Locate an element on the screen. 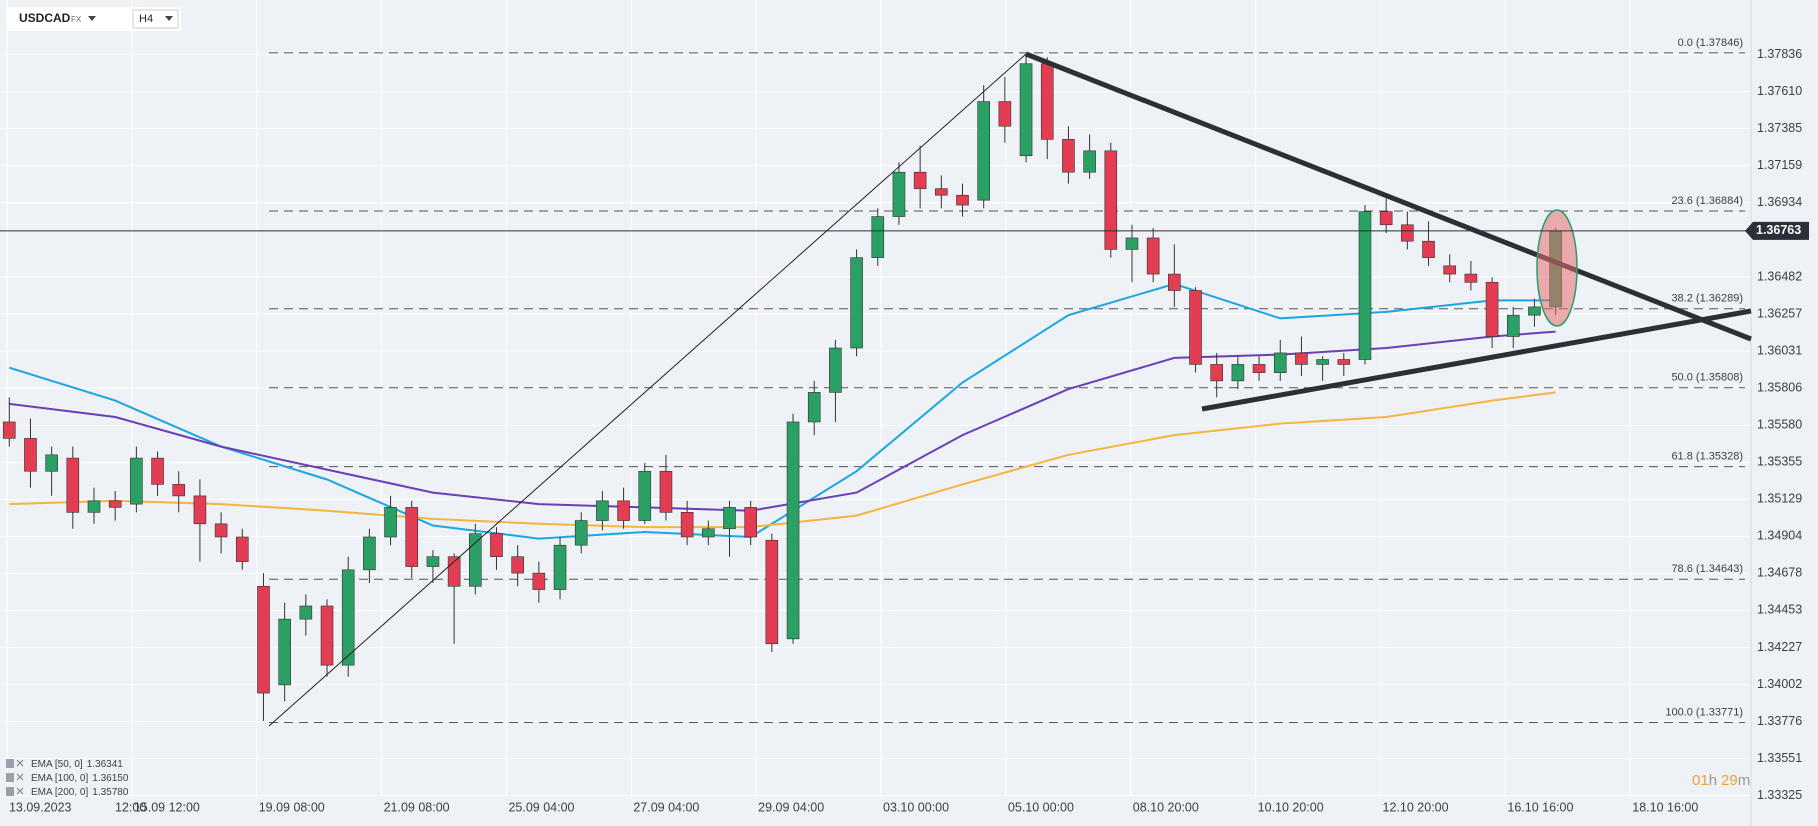 The width and height of the screenshot is (1818, 826). symbol: USDCAD is located at coordinates (45, 18).